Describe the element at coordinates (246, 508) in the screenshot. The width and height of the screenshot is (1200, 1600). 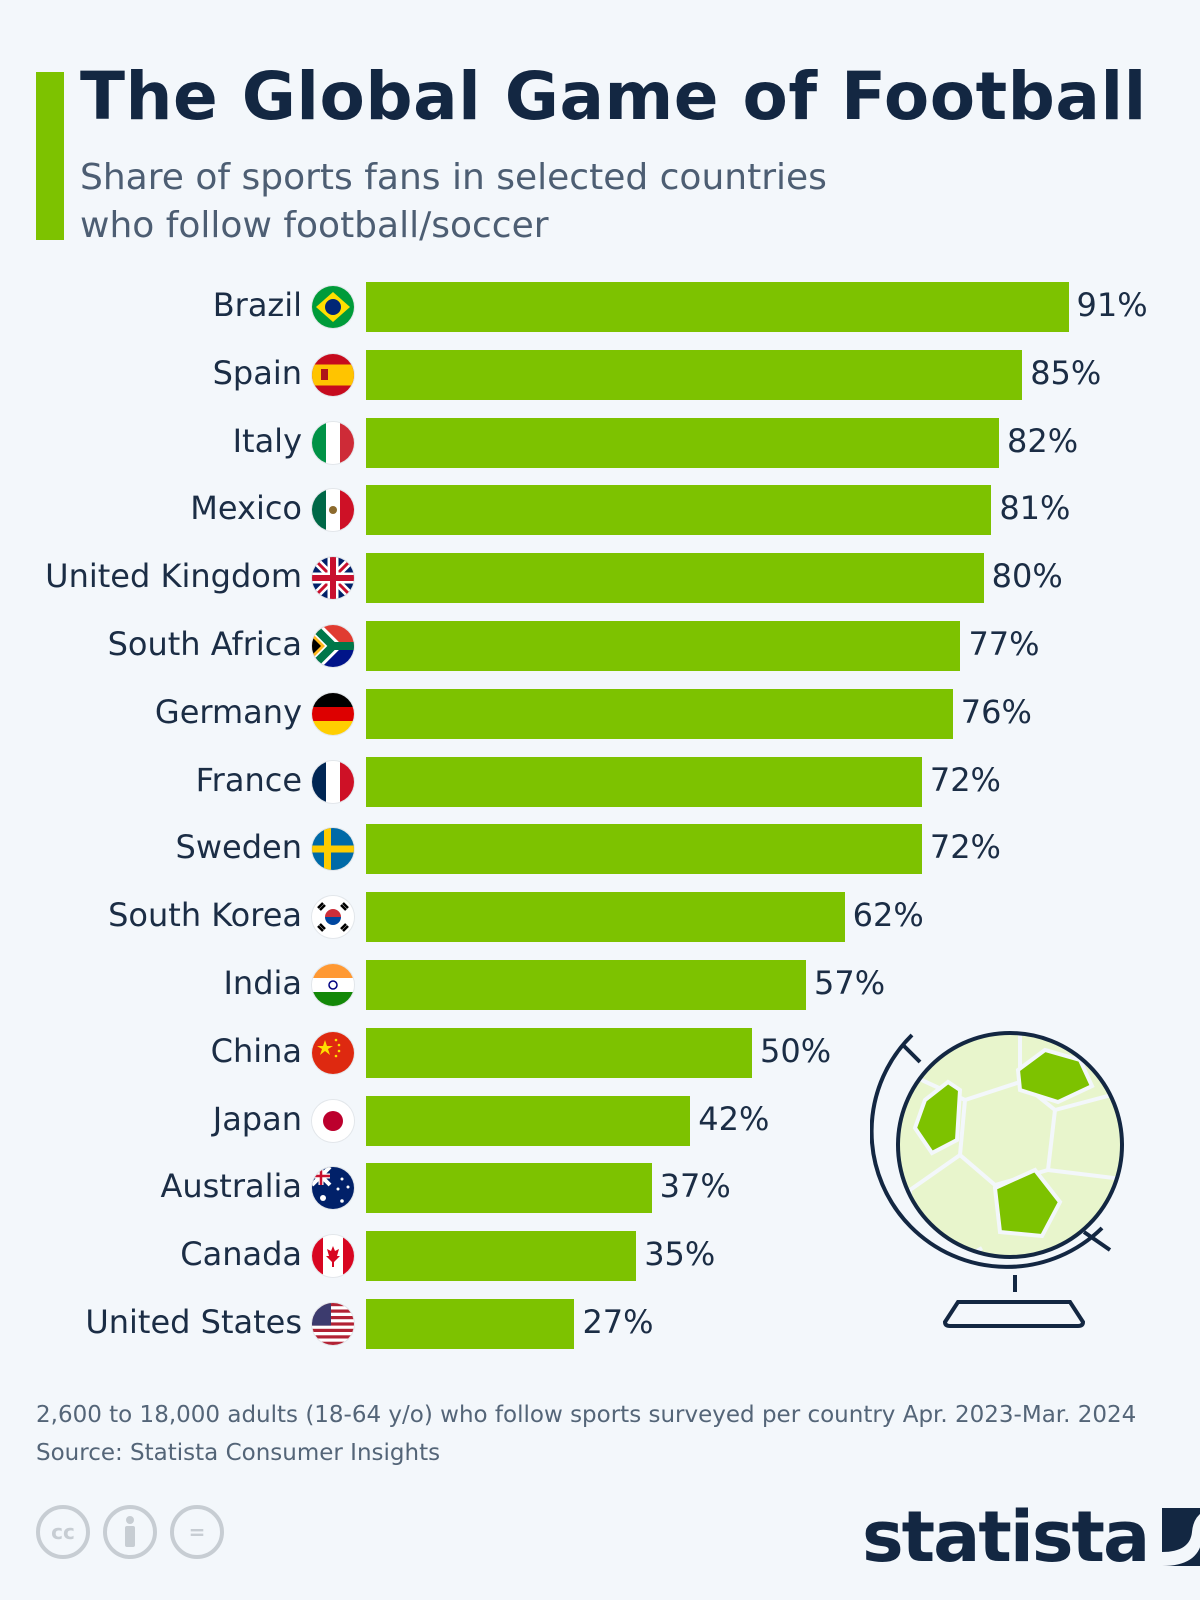
I see `country-label: Mexico` at that location.